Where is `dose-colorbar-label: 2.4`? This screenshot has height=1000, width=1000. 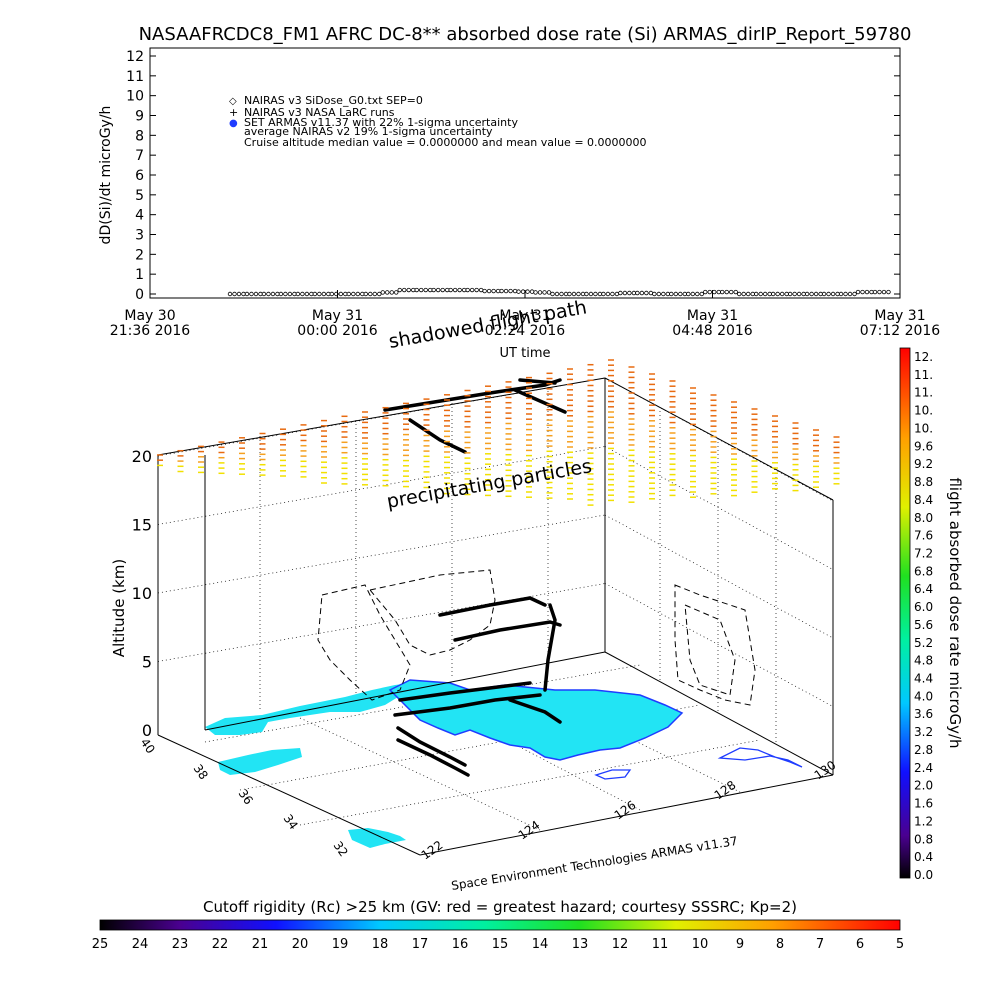 dose-colorbar-label: 2.4 is located at coordinates (923, 768).